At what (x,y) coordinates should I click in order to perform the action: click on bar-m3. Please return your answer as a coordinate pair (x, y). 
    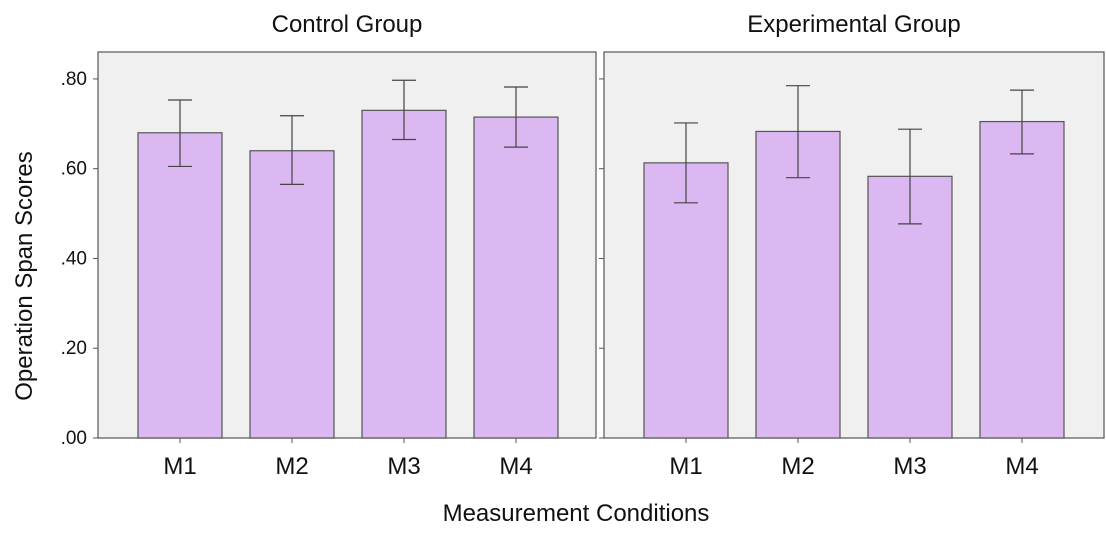
    Looking at the image, I should click on (404, 274).